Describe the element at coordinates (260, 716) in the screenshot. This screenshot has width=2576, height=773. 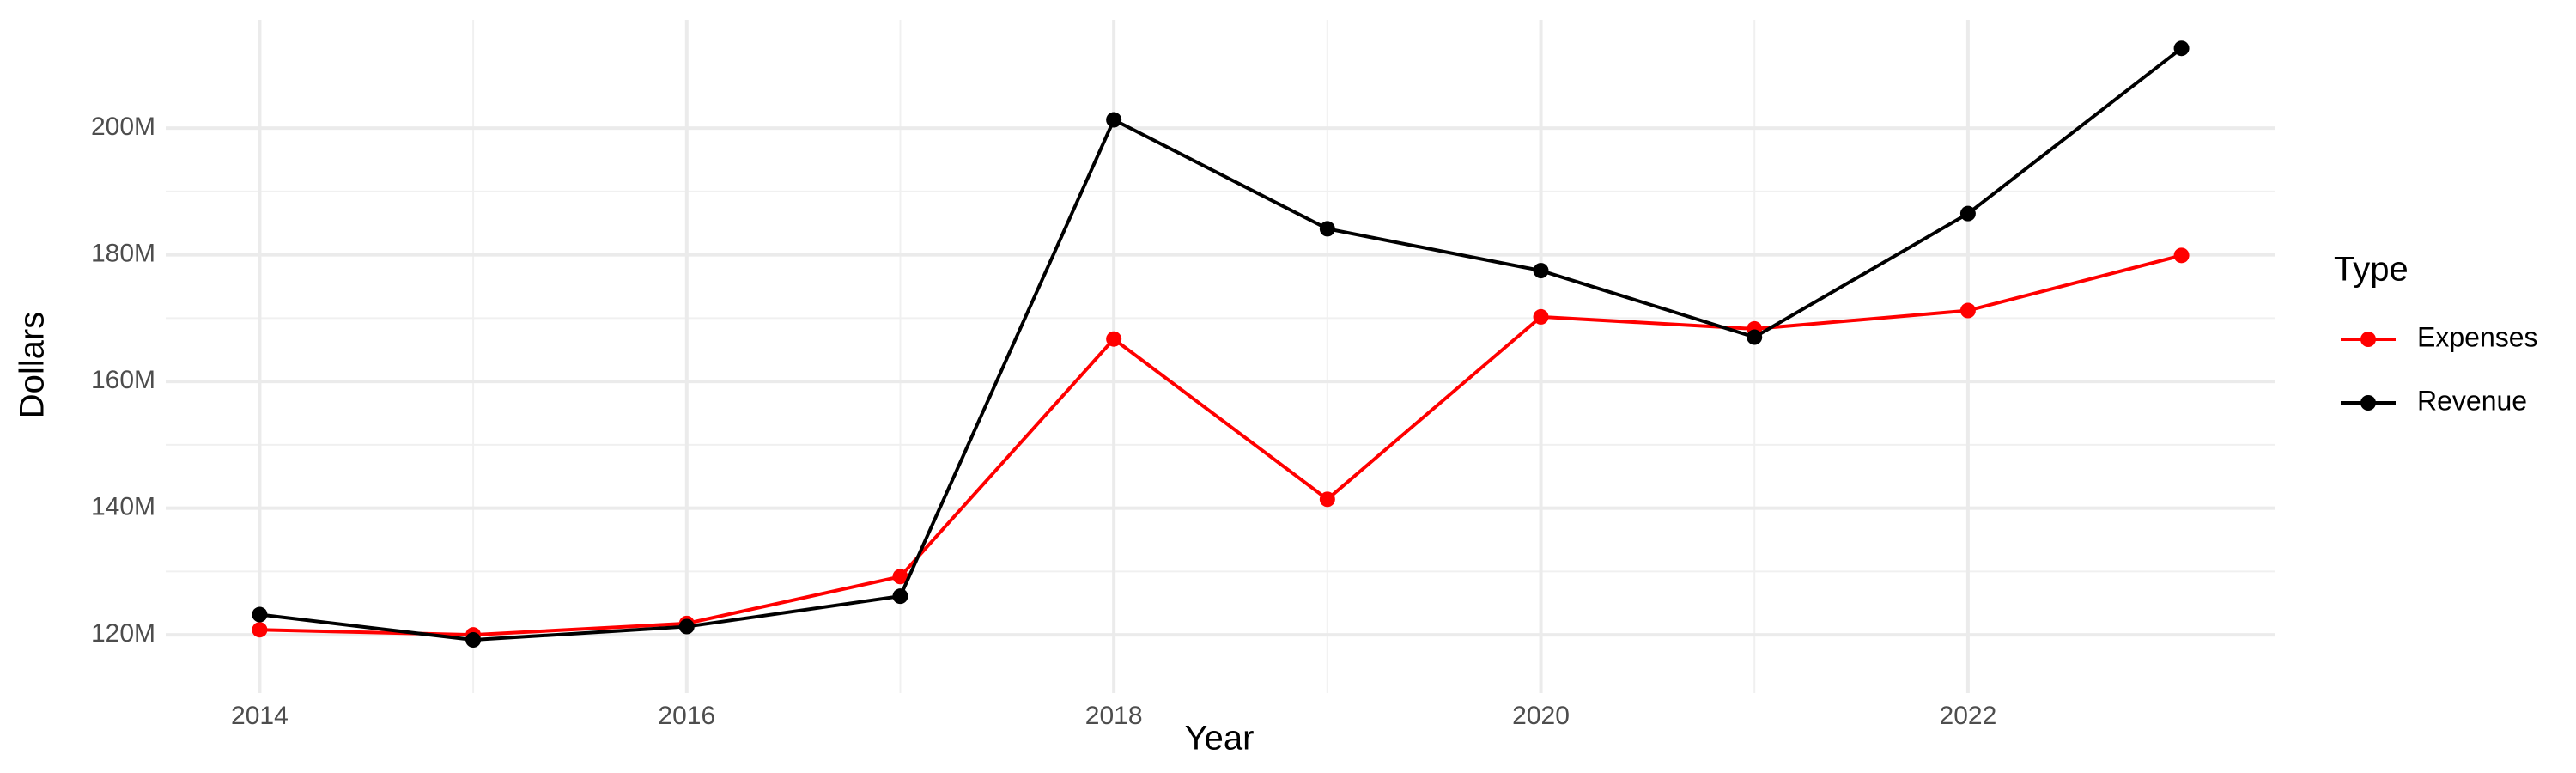
I see `x-tick-label: 2014` at that location.